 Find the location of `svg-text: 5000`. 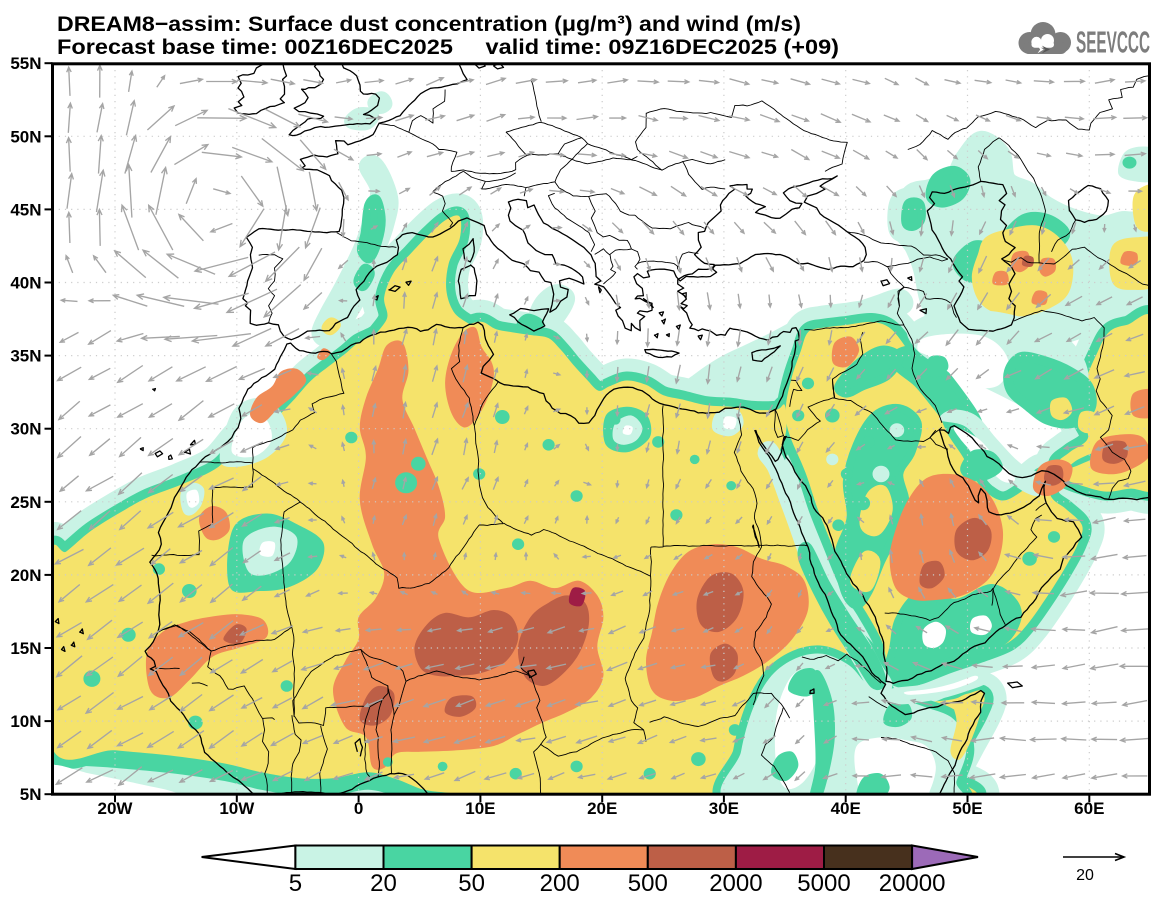

svg-text: 5000 is located at coordinates (823, 883).